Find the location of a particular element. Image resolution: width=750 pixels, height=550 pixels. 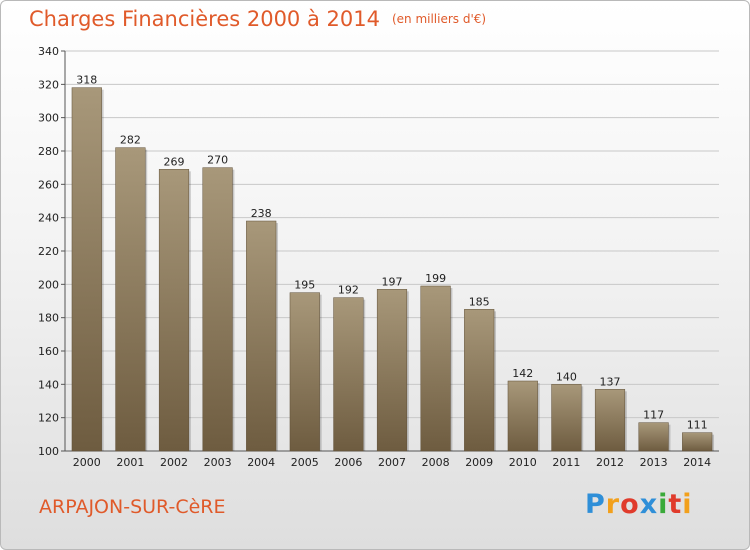

bar-value-label: 185 is located at coordinates (479, 301).